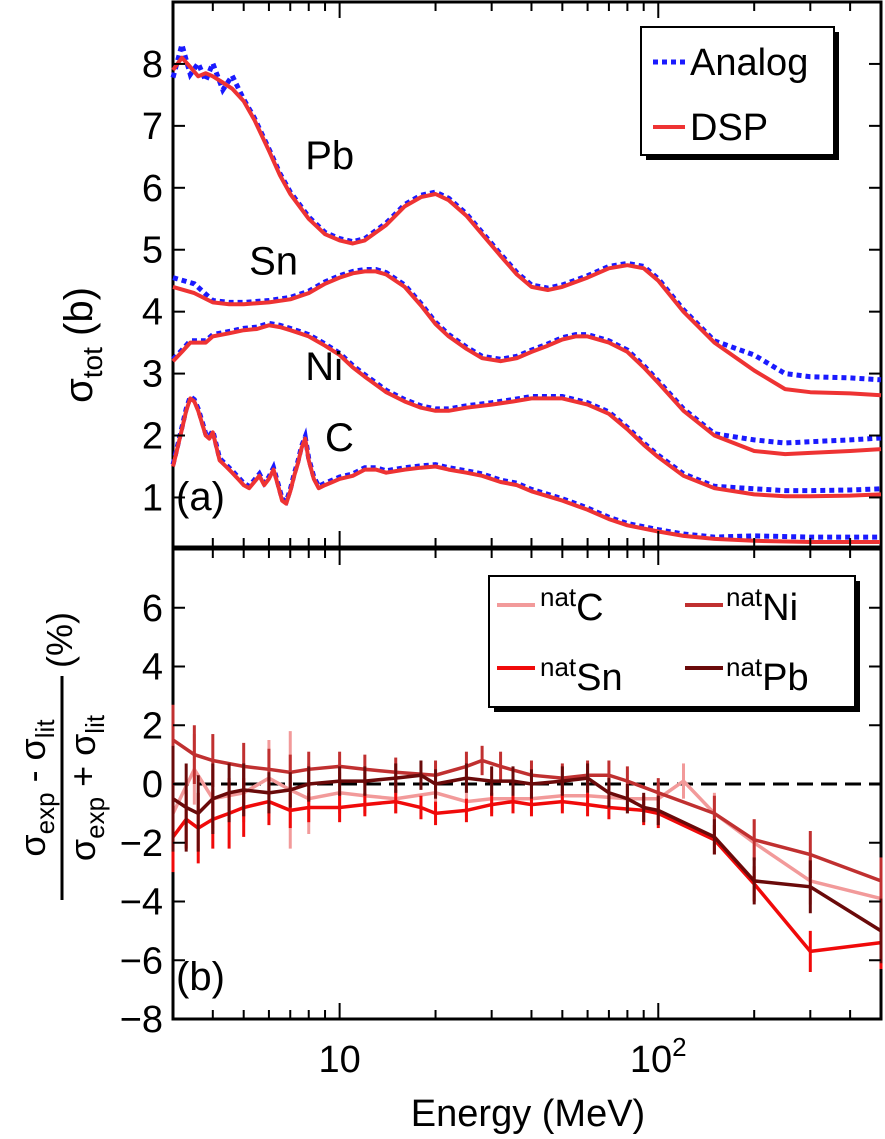 This screenshot has height=1139, width=885. I want to click on annotation-Pb: Pb, so click(329, 156).